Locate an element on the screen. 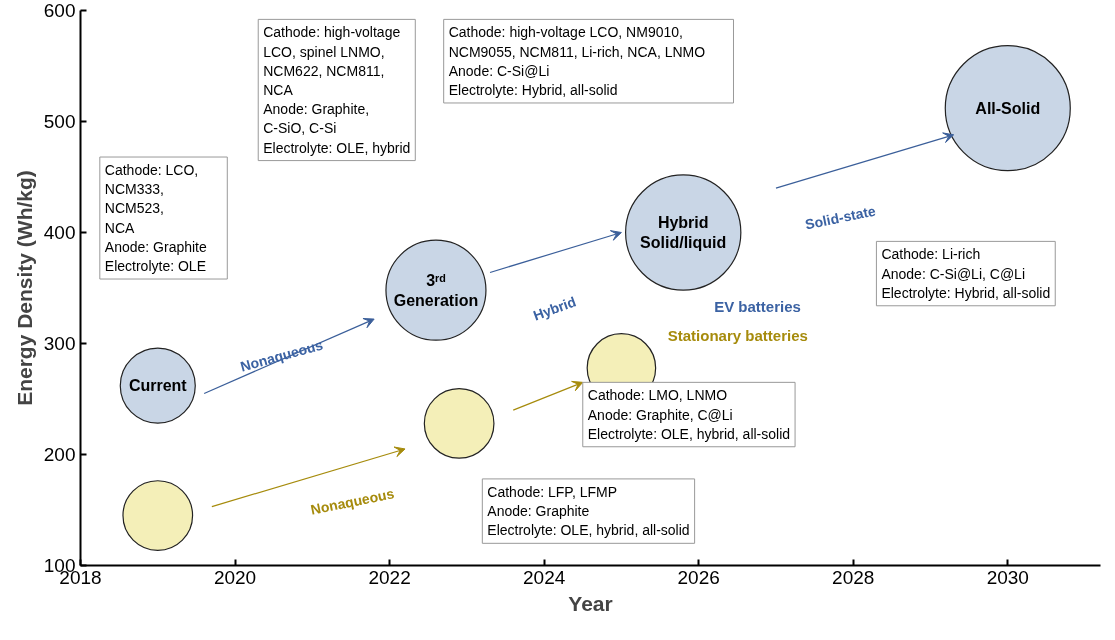 Image resolution: width=1115 pixels, height=640 pixels. x-tick-label: 2022 is located at coordinates (389, 577).